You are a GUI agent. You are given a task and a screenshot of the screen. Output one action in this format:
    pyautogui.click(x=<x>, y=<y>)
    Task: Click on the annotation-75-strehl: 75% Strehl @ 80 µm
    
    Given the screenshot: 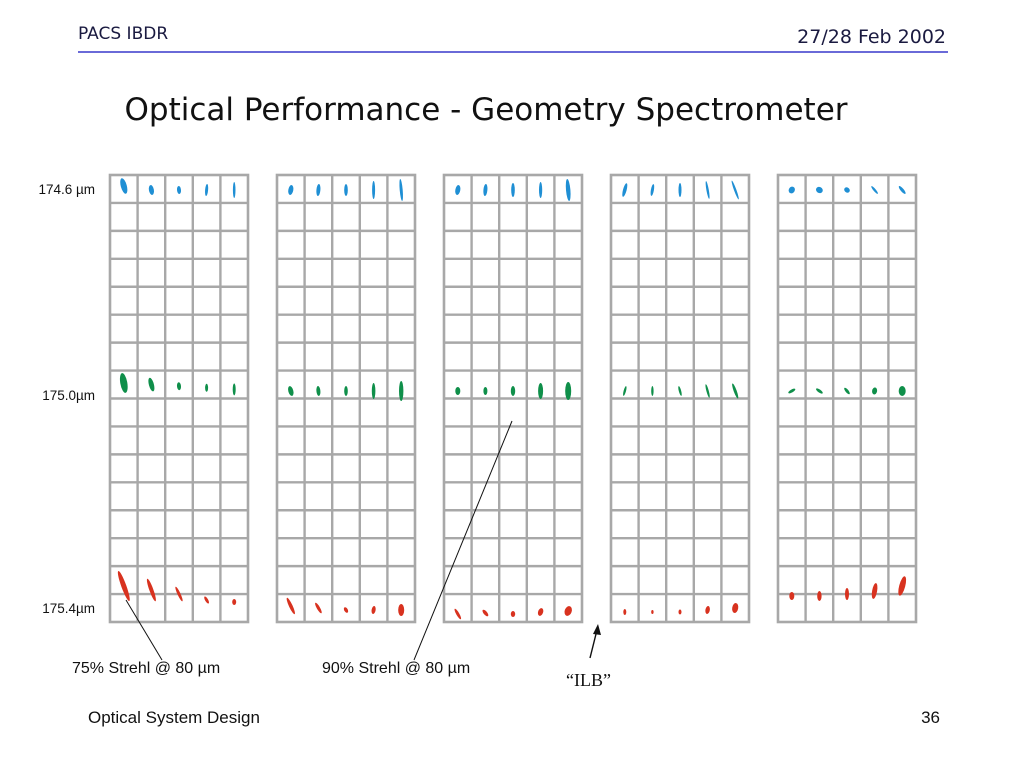 What is the action you would take?
    pyautogui.click(x=146, y=668)
    